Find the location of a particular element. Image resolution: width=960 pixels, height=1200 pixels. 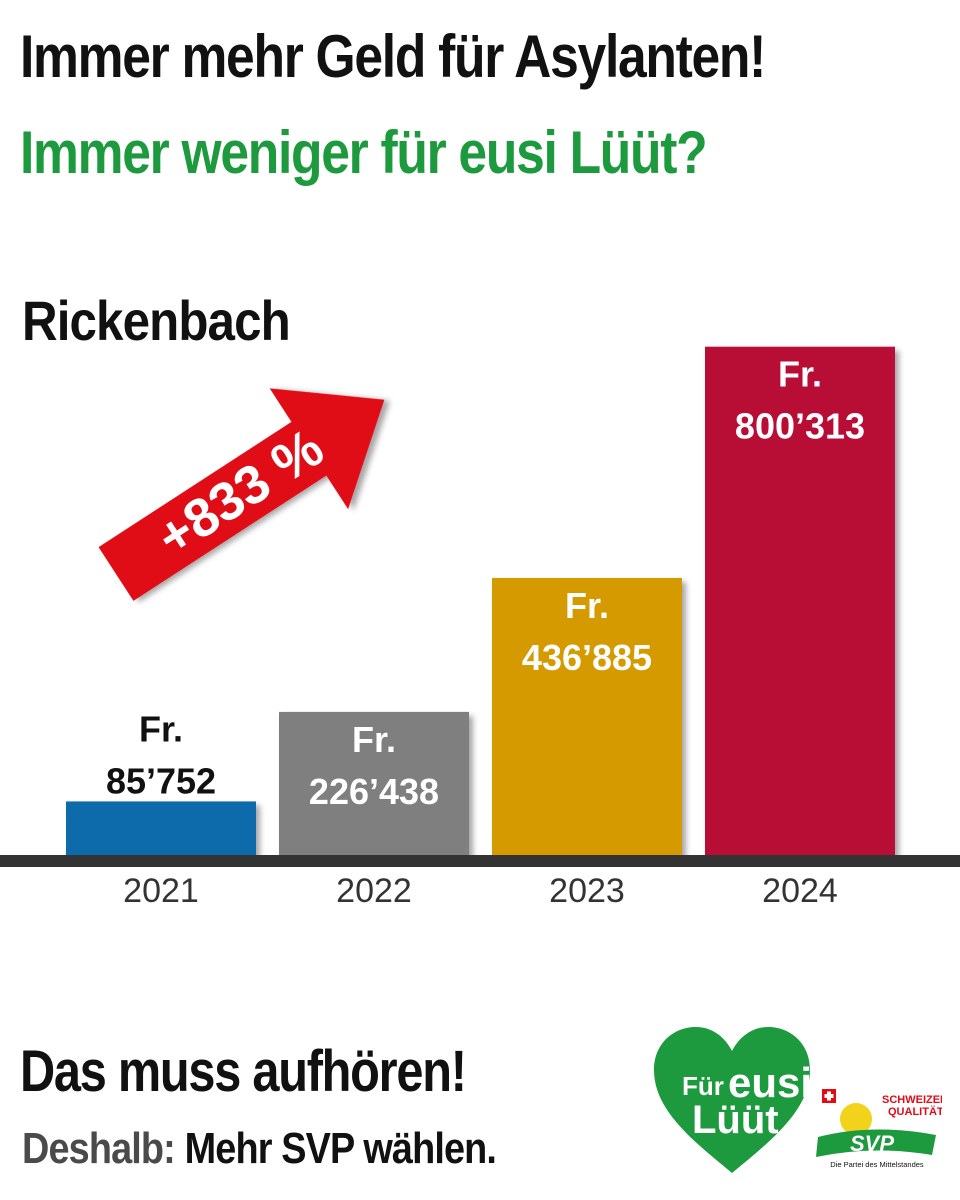

bar-2022 is located at coordinates (374, 783).